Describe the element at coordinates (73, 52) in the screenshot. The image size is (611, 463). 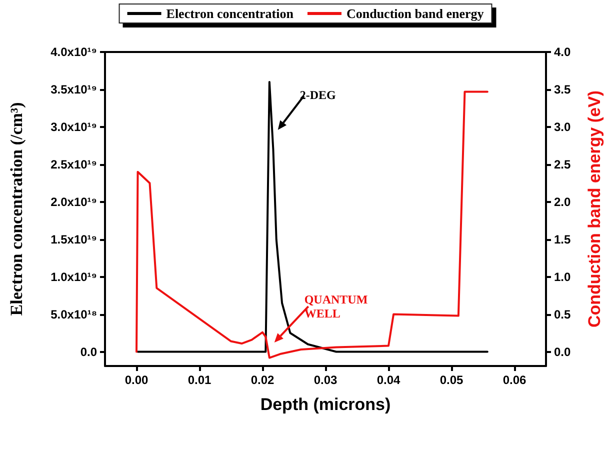
I see `y-tick-label: 4.0x10¹⁹` at that location.